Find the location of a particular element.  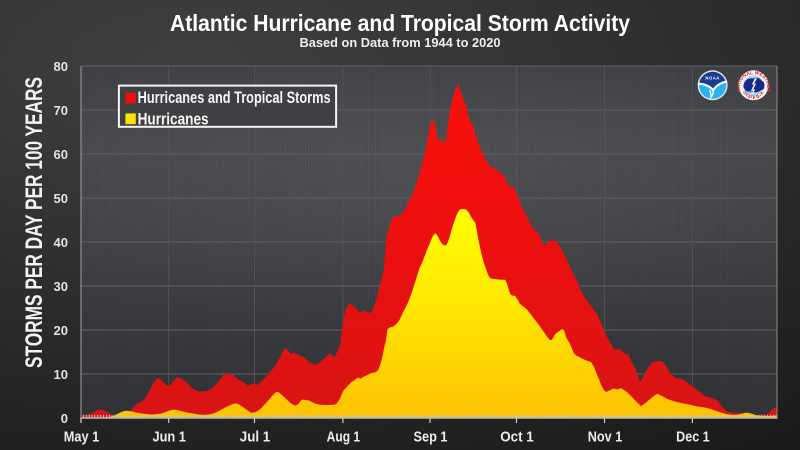

svg-text: 10 is located at coordinates (61, 374).